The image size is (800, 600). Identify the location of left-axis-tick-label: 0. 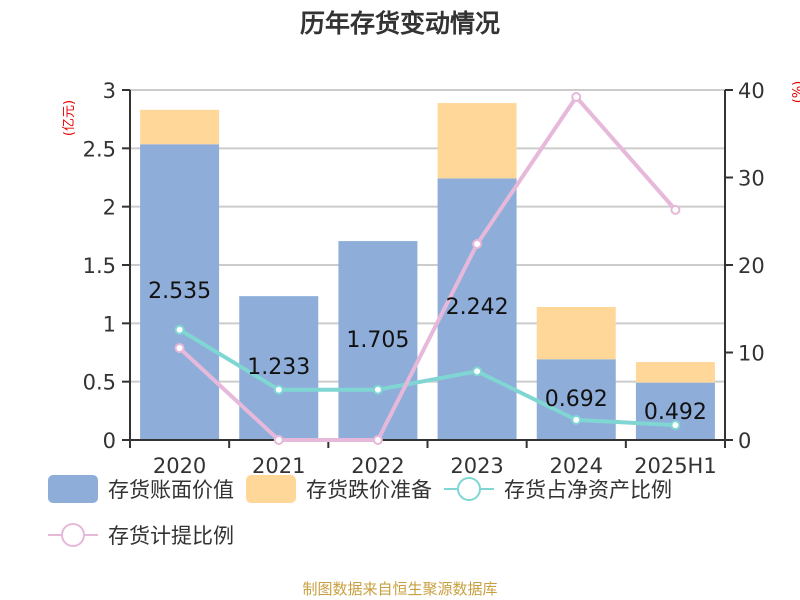
(109, 441).